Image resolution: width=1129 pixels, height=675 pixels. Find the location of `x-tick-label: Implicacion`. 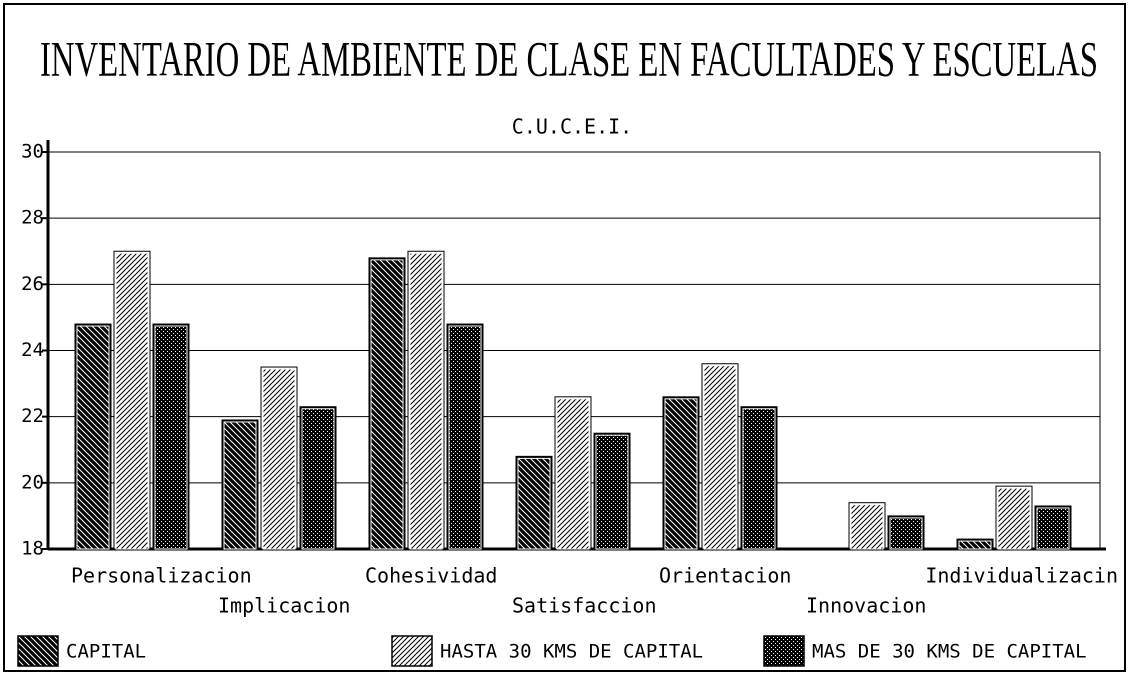

x-tick-label: Implicacion is located at coordinates (284, 606).